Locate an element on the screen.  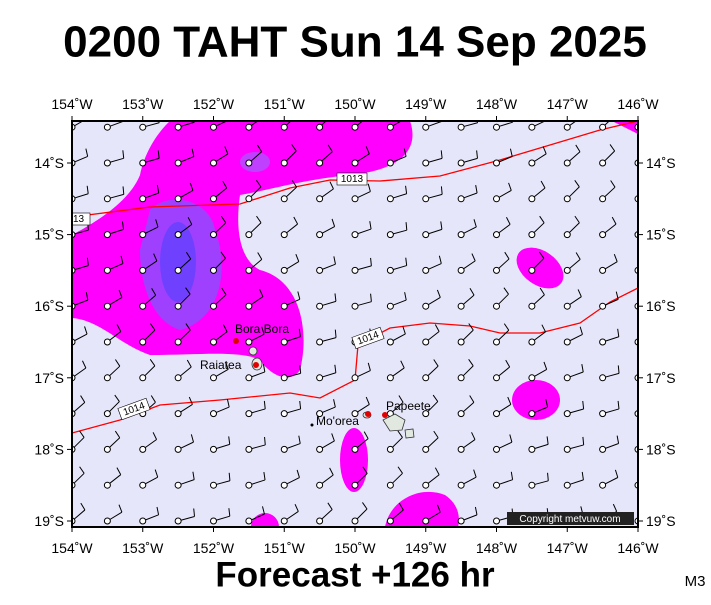
lon-tick-label: 148˚W is located at coordinates (497, 548).